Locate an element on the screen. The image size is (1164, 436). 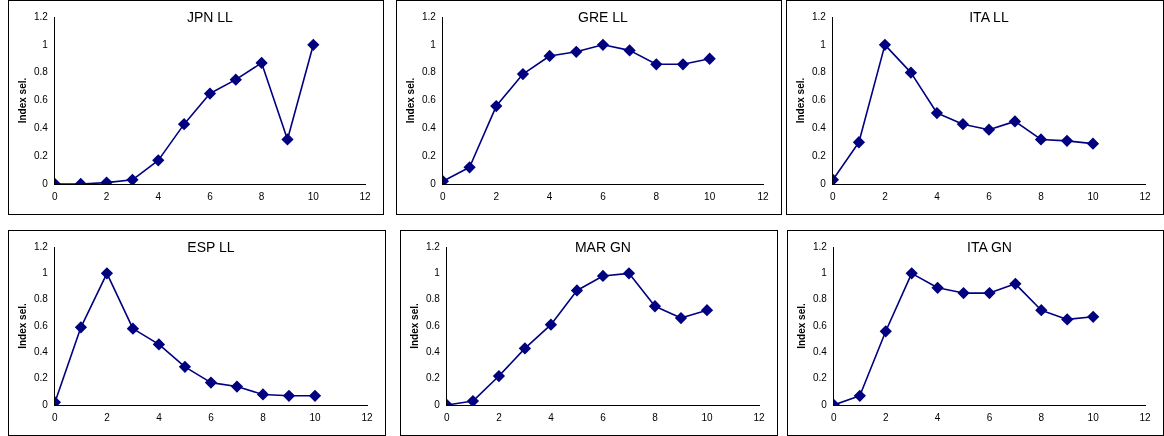
chart-title: ITA GN is located at coordinates (989, 246).